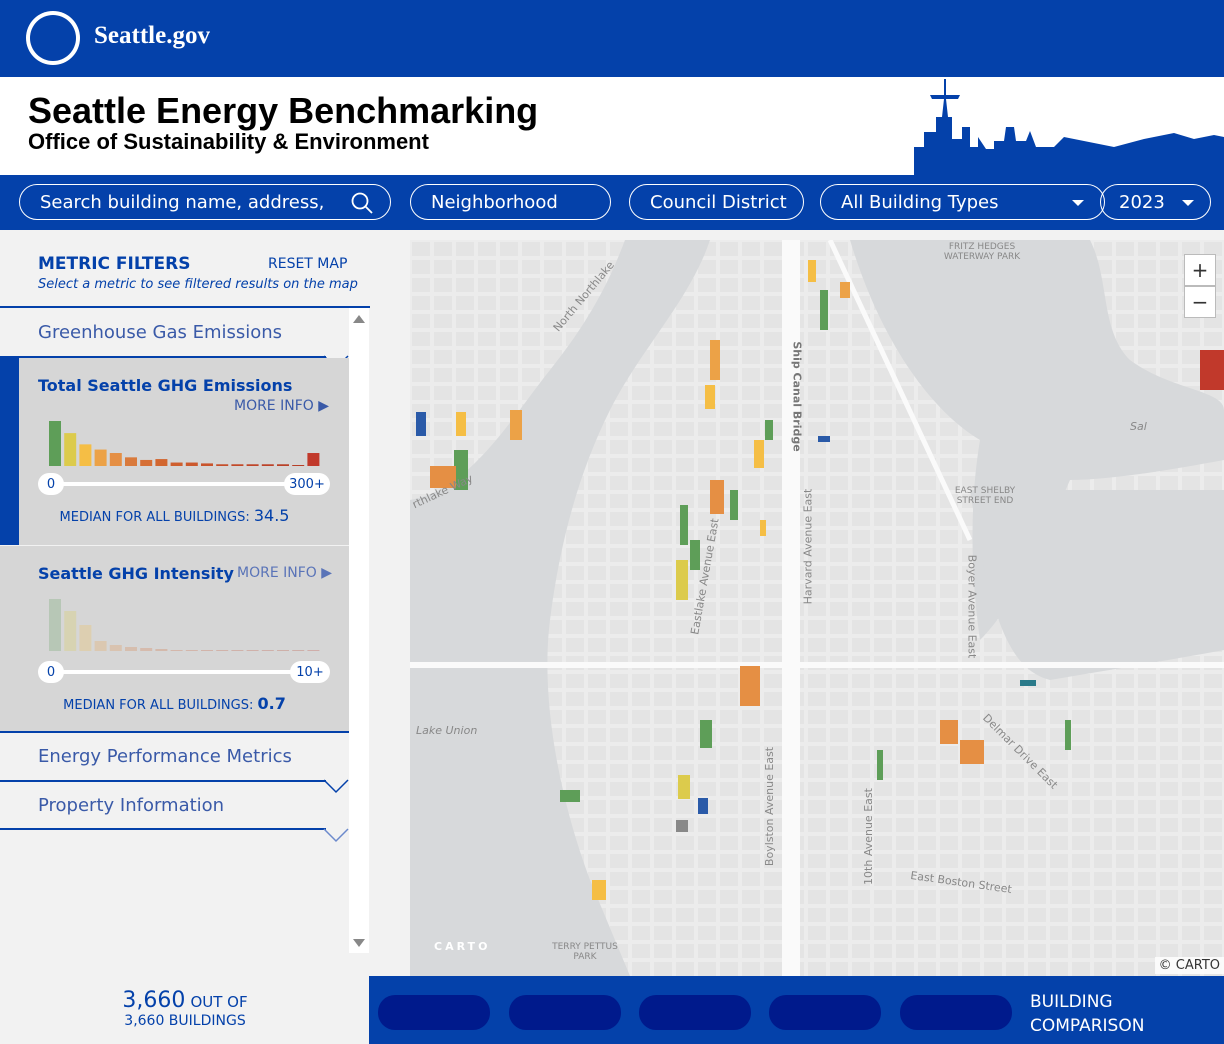  Describe the element at coordinates (1189, 965) in the screenshot. I see `map-attribution: © CARTO` at that location.